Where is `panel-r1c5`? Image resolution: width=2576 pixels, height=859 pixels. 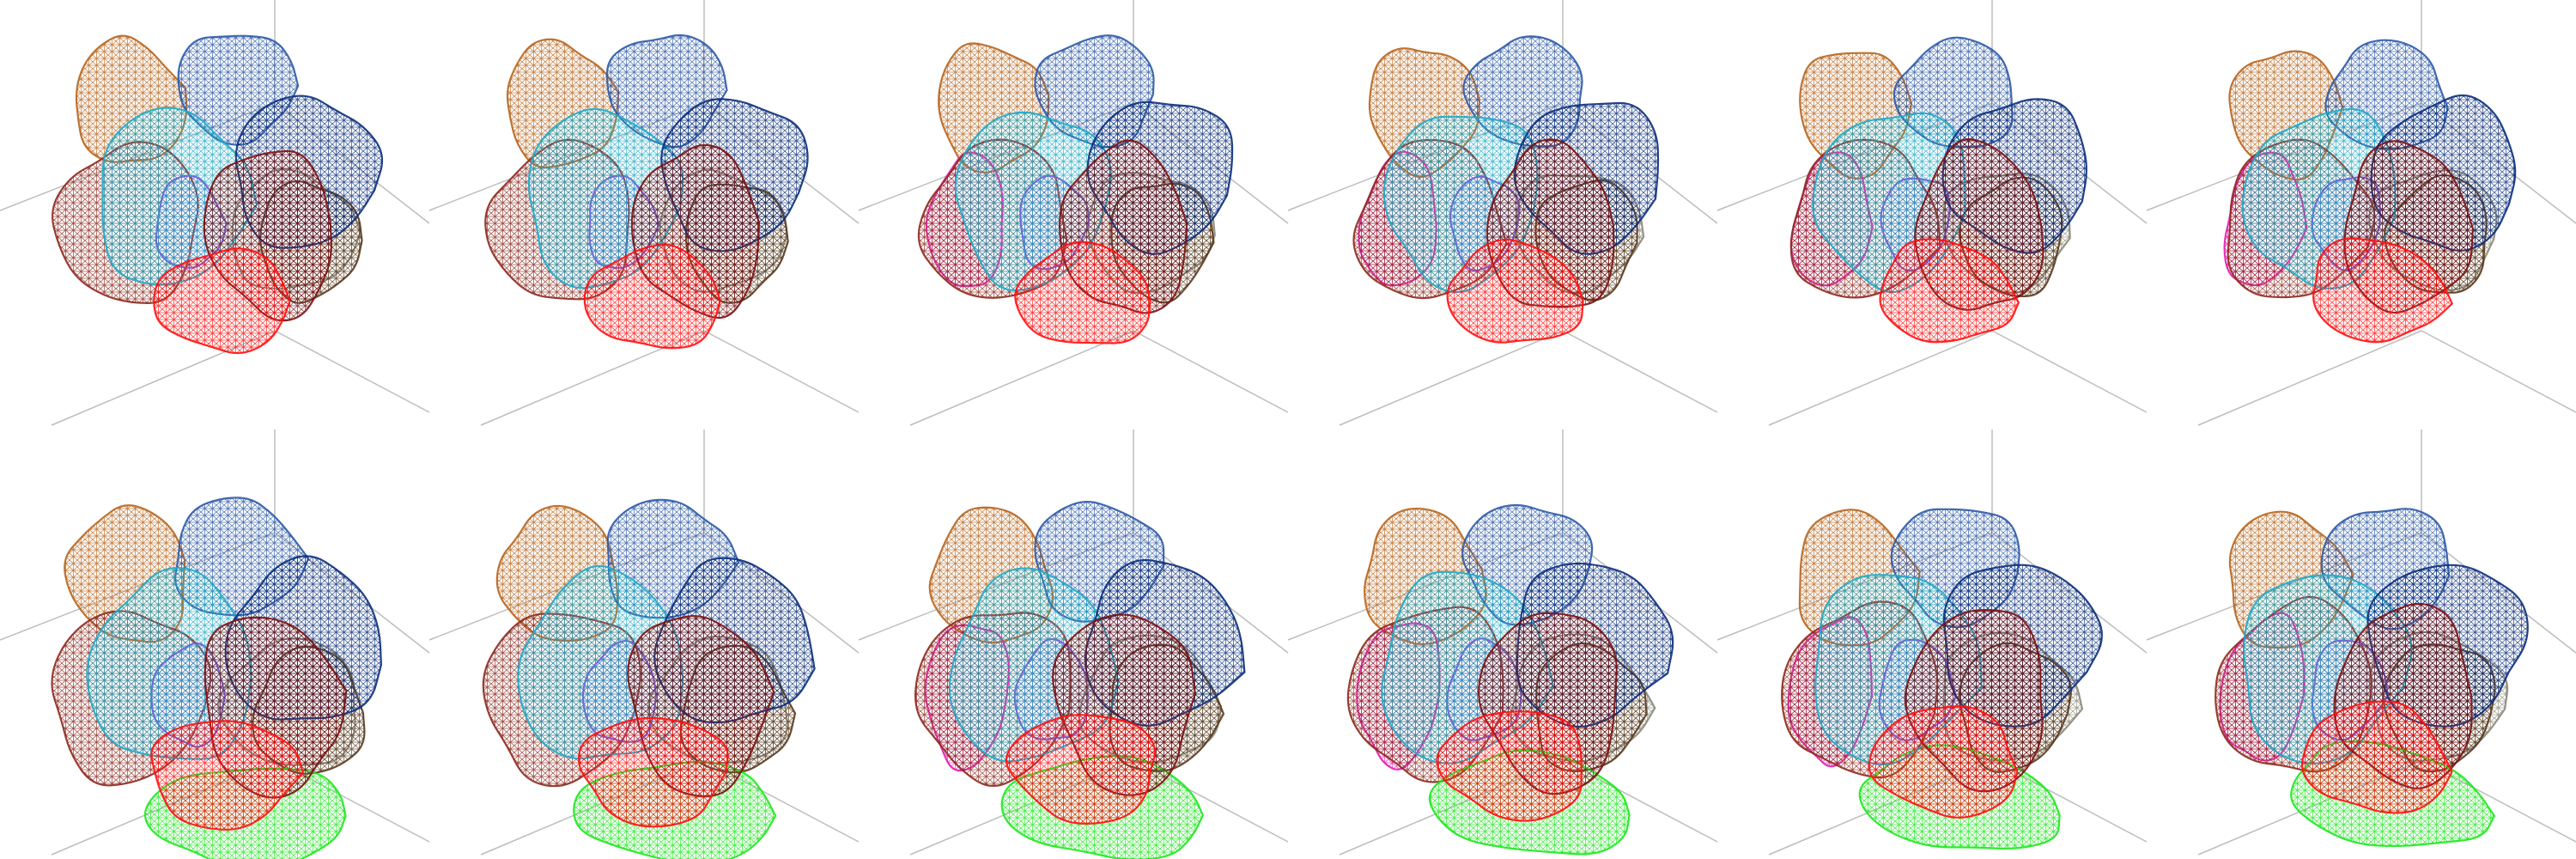
panel-r1c5 is located at coordinates (1932, 213).